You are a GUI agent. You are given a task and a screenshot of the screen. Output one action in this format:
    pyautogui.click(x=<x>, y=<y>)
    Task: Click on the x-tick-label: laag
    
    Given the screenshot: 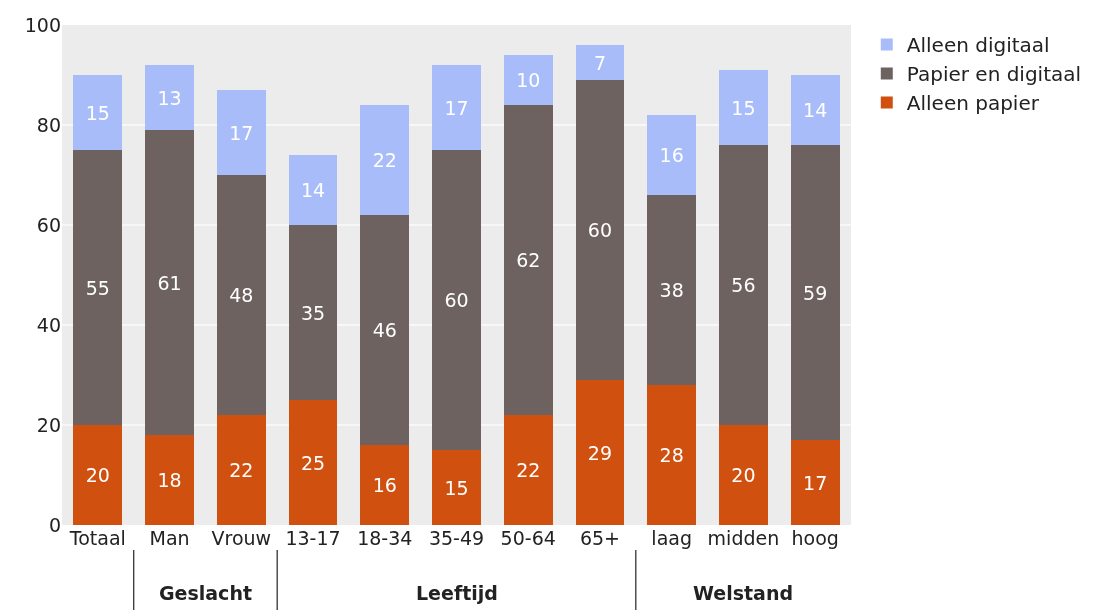 What is the action you would take?
    pyautogui.click(x=671, y=538)
    